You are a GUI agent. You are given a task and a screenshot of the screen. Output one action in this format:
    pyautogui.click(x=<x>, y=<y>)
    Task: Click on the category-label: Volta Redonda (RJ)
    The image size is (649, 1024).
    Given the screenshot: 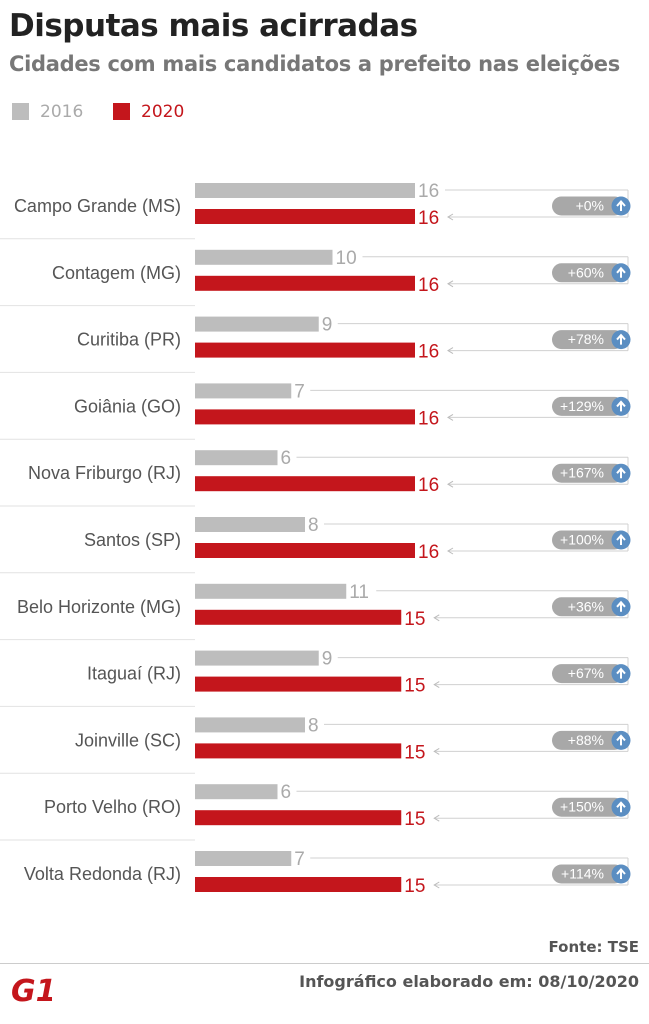 What is the action you would take?
    pyautogui.click(x=102, y=874)
    